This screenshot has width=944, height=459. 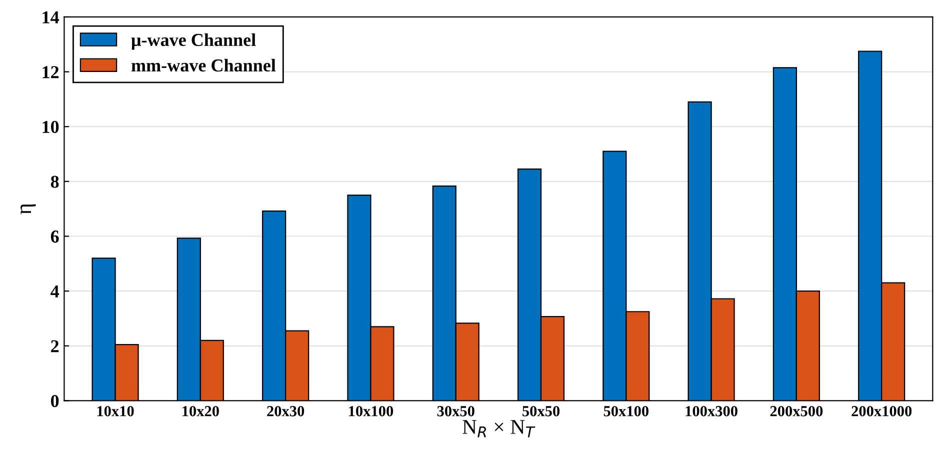 What do you see at coordinates (115, 411) in the screenshot?
I see `x-tick-label: 10x10` at bounding box center [115, 411].